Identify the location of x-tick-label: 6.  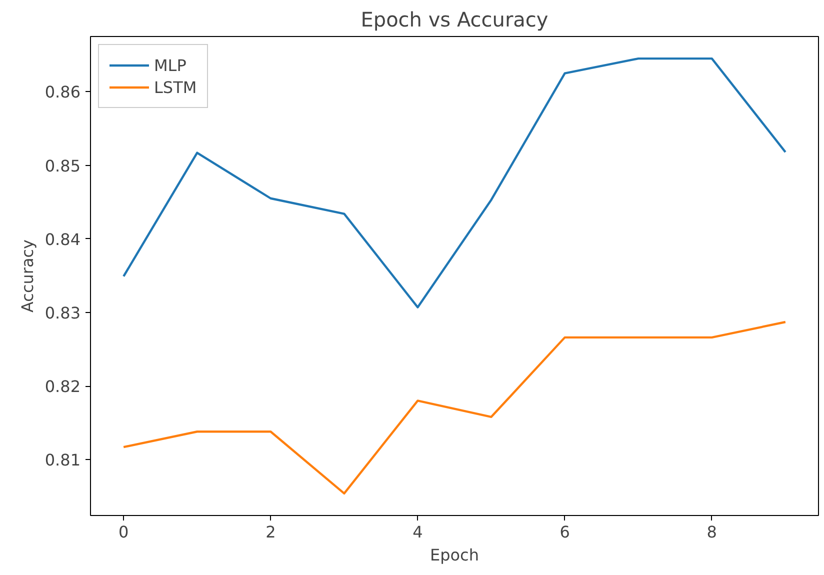
(565, 532).